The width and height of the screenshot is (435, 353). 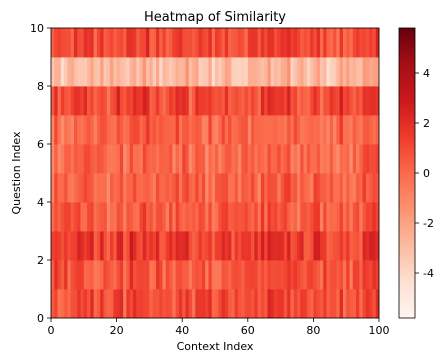 What do you see at coordinates (40, 202) in the screenshot?
I see `y-tick-label: 4` at bounding box center [40, 202].